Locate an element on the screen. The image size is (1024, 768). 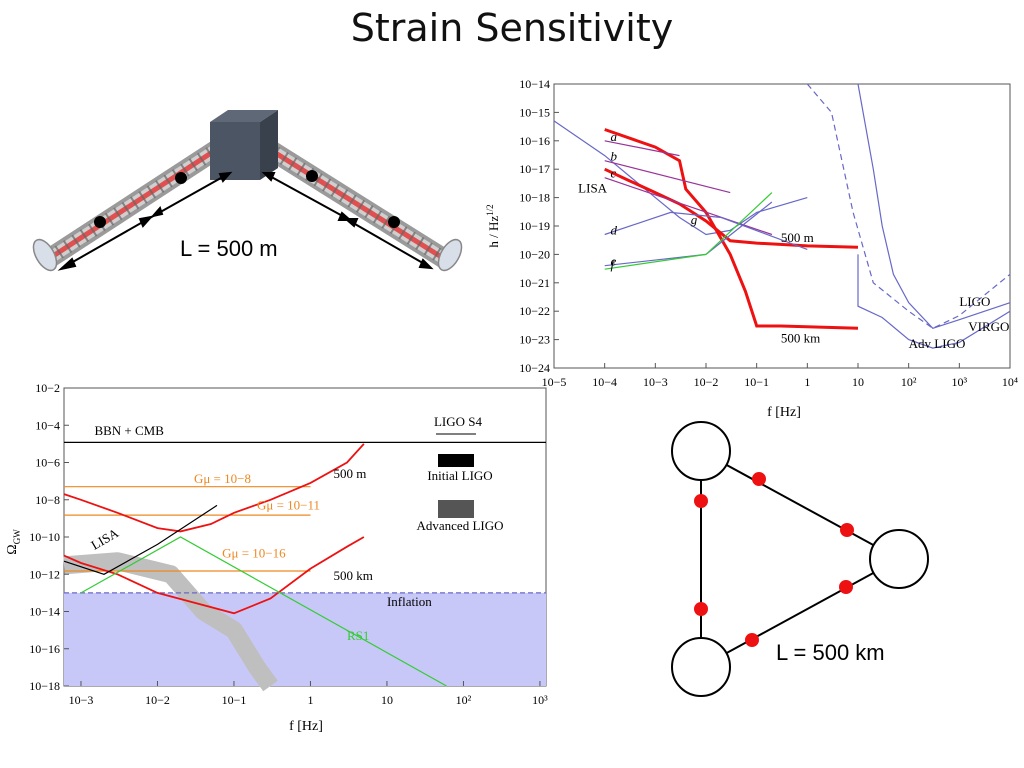
y-tick-label: 10−21 is located at coordinates (534, 283).